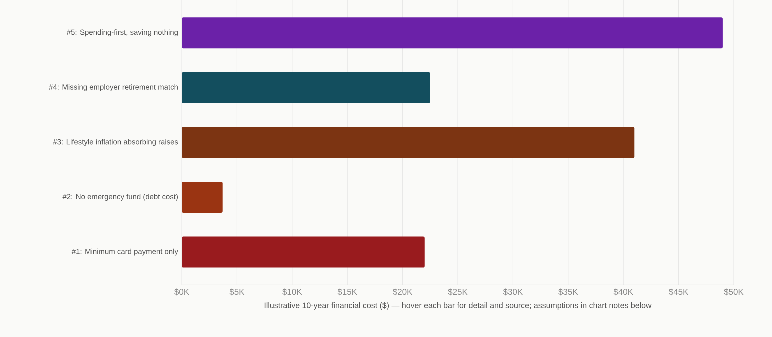 The width and height of the screenshot is (772, 337). I want to click on x-tick-label: $25K, so click(458, 292).